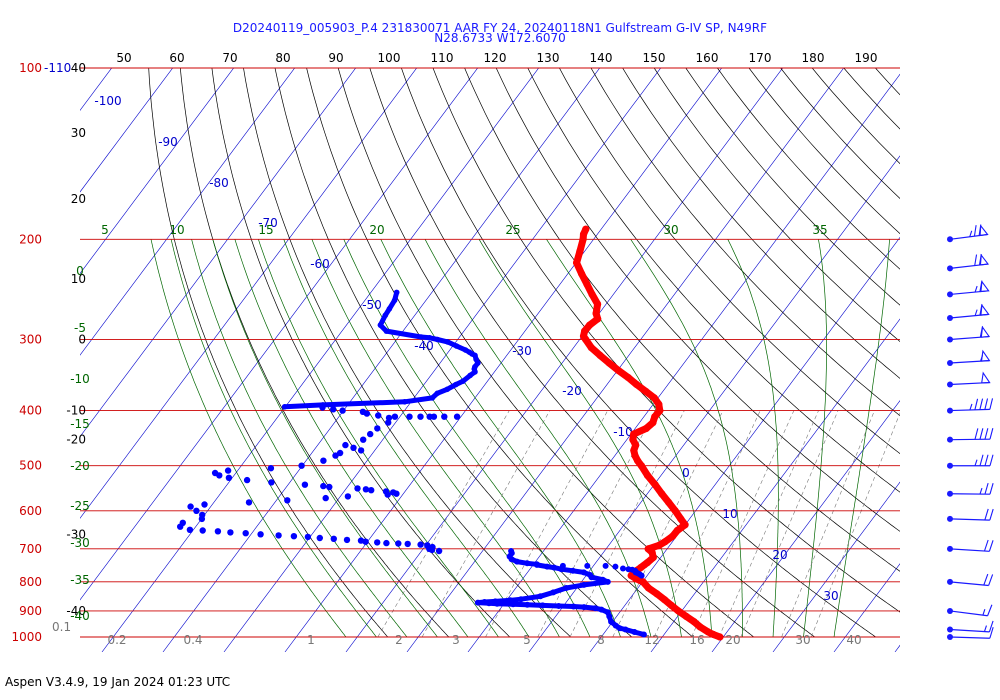  Describe the element at coordinates (176, 58) in the screenshot. I see `theta-label: 60` at that location.